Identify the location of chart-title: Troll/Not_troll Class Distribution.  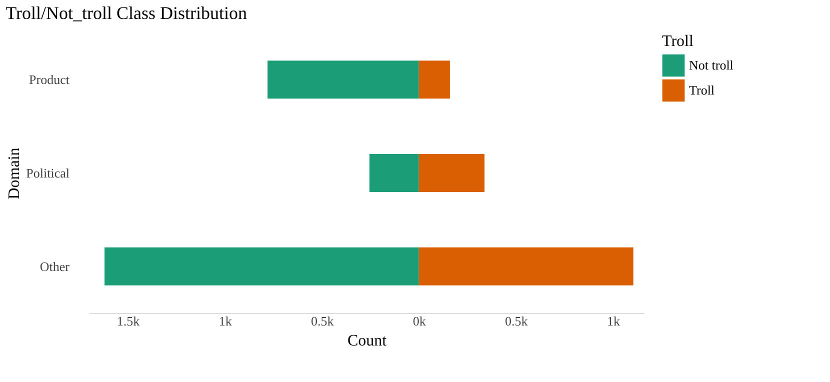
(127, 13).